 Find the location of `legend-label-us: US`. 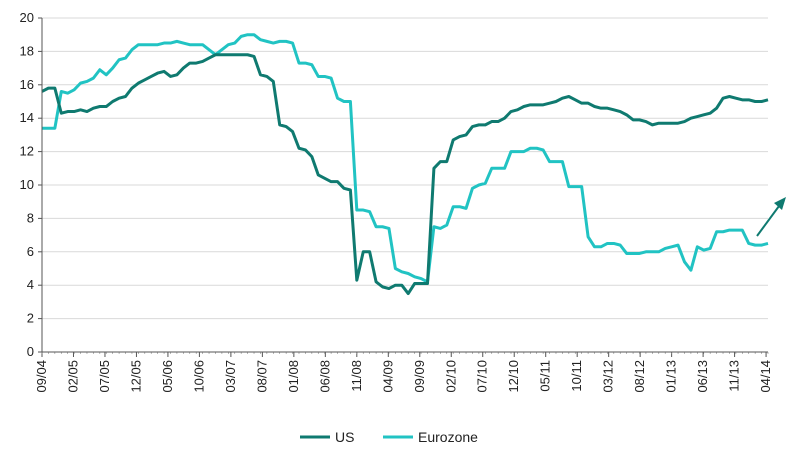

legend-label-us: US is located at coordinates (344, 437).